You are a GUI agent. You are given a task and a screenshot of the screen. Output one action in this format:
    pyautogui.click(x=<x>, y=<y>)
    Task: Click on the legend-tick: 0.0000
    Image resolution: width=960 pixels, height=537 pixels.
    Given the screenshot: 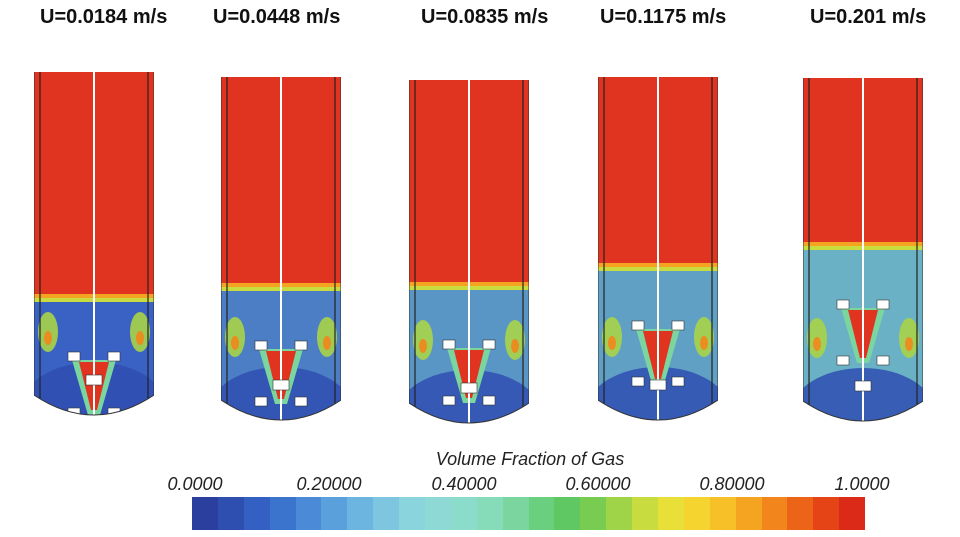 What is the action you would take?
    pyautogui.click(x=195, y=484)
    